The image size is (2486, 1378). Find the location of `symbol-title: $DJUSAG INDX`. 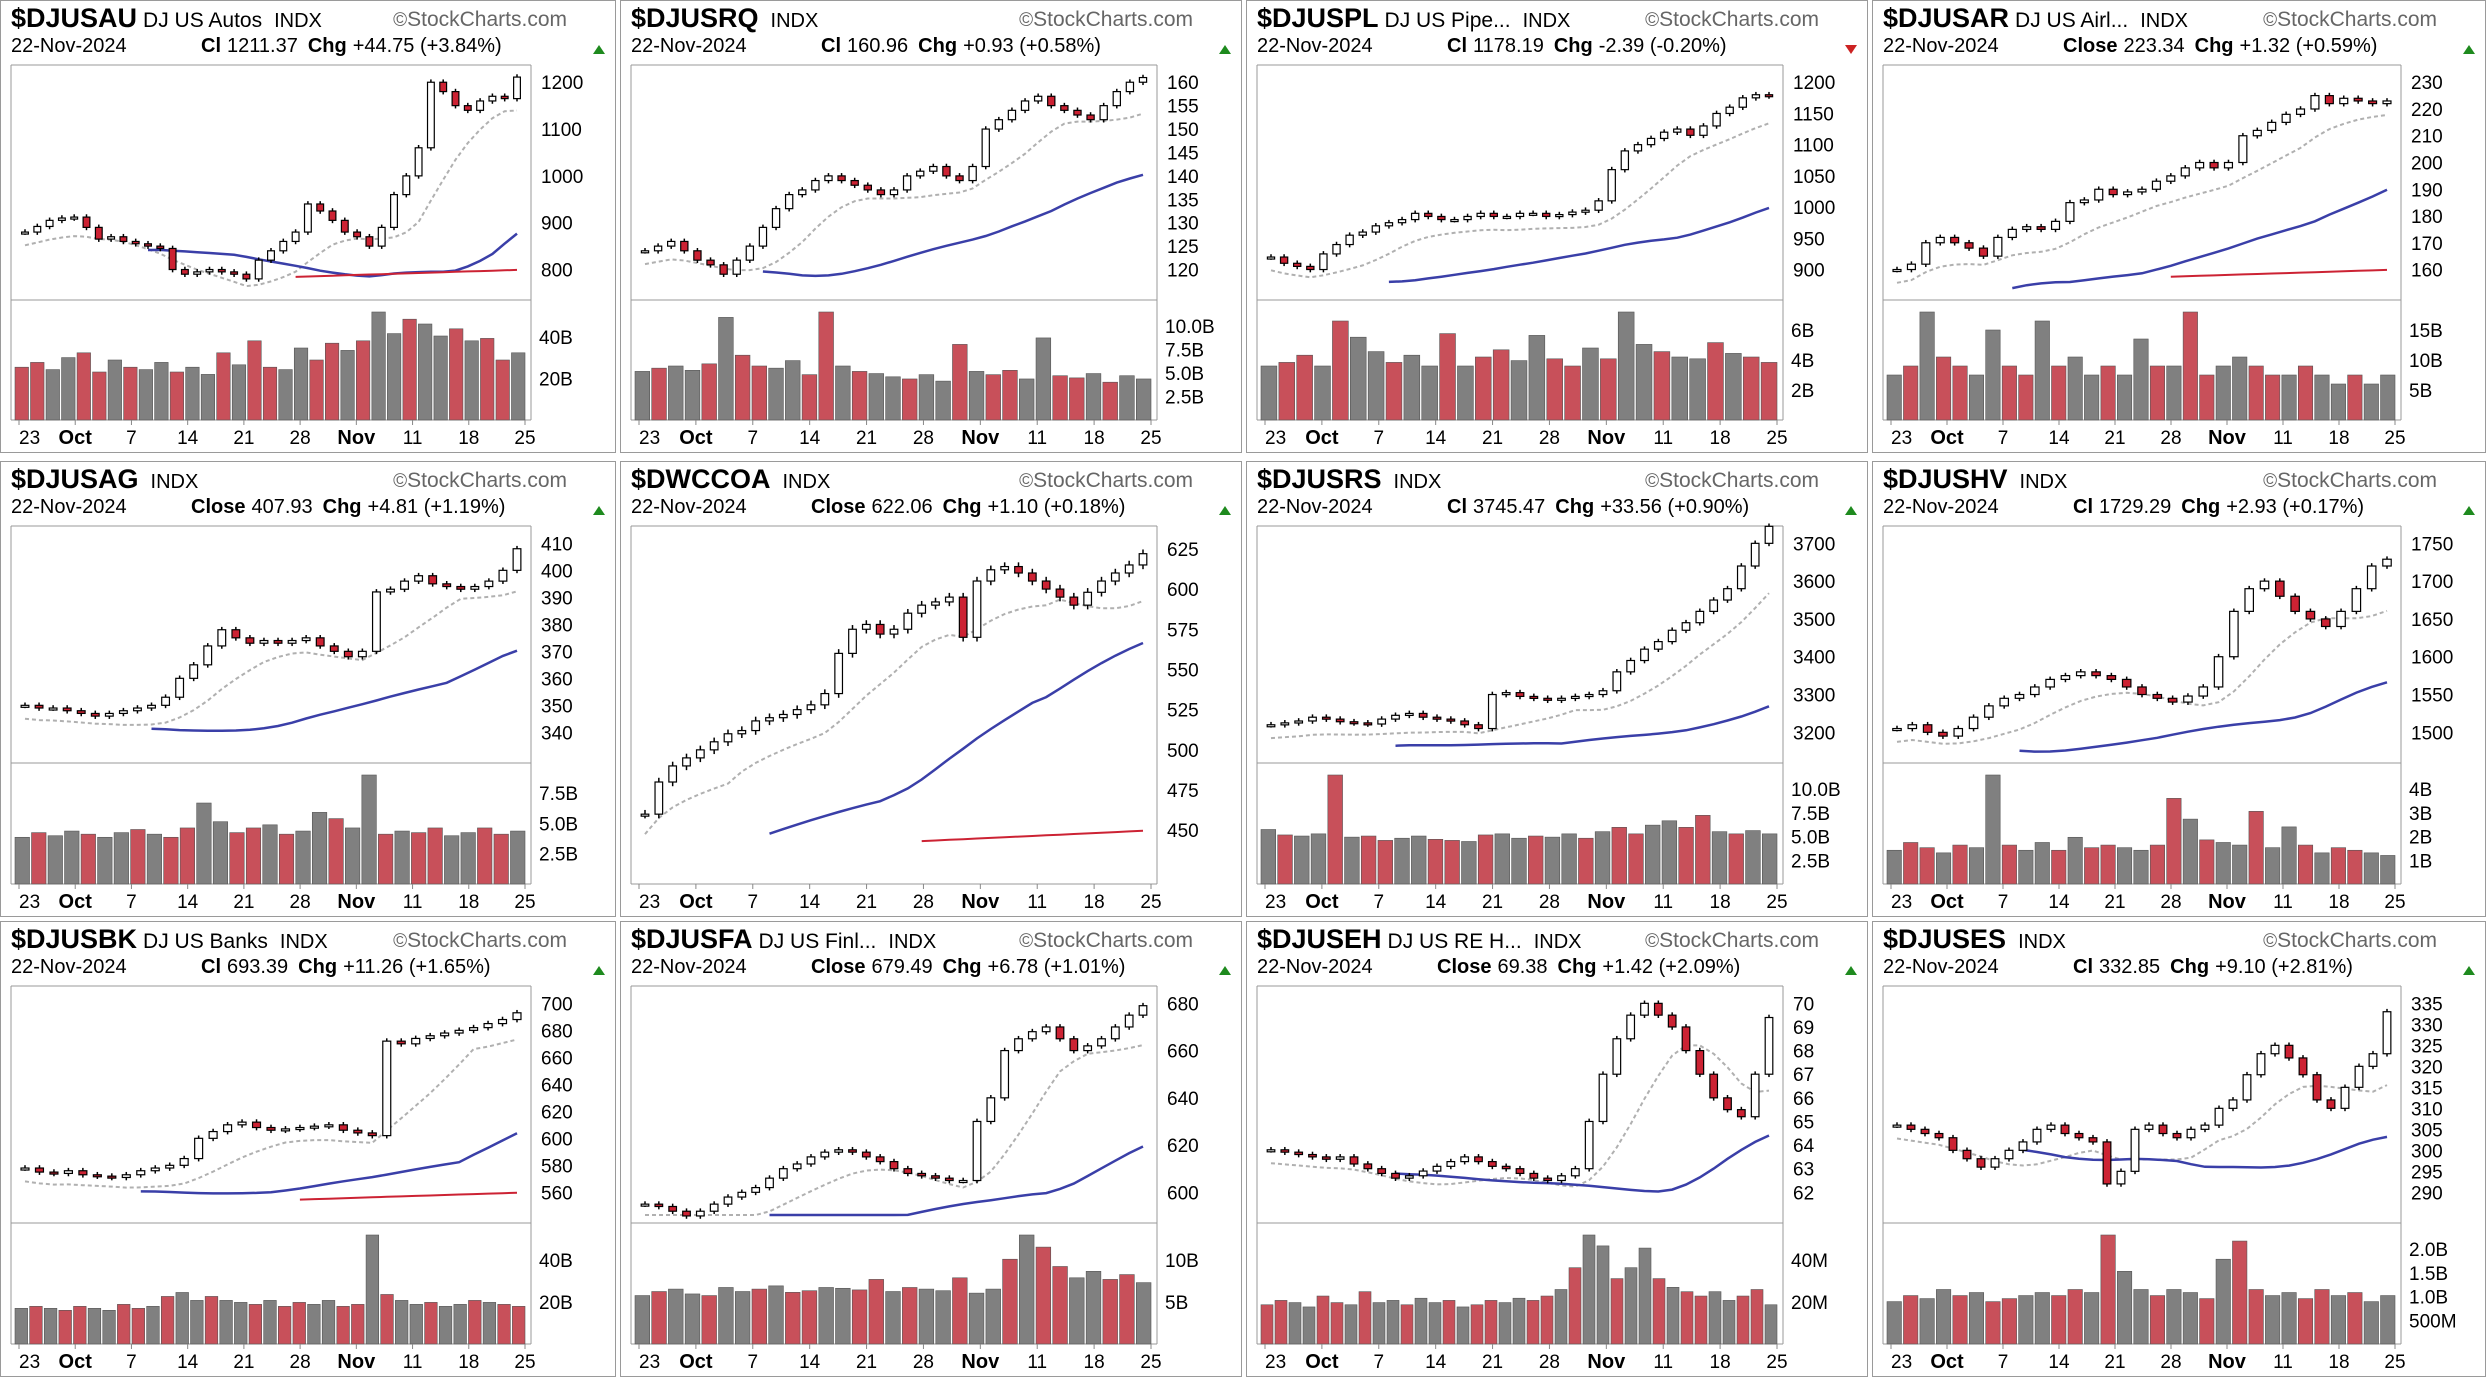

symbol-title: $DJUSAG INDX is located at coordinates (104, 479).